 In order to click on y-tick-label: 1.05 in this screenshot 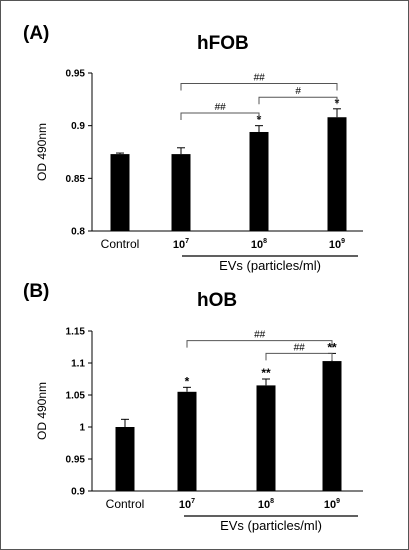, I will do `click(76, 396)`.